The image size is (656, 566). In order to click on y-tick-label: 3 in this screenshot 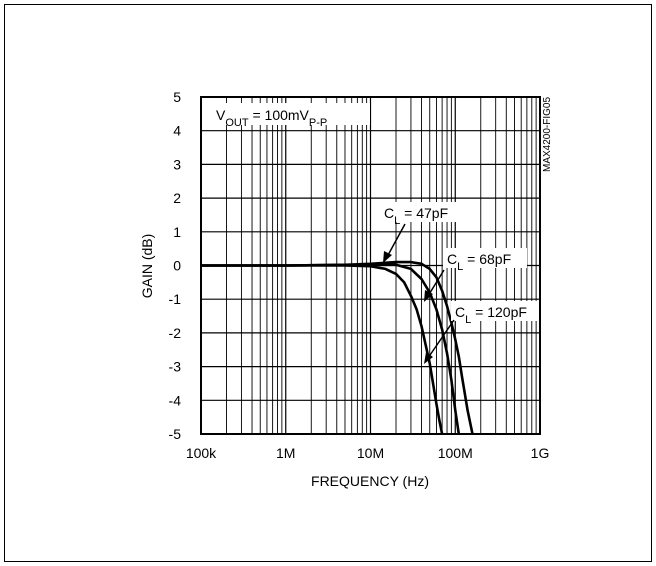, I will do `click(177, 164)`.